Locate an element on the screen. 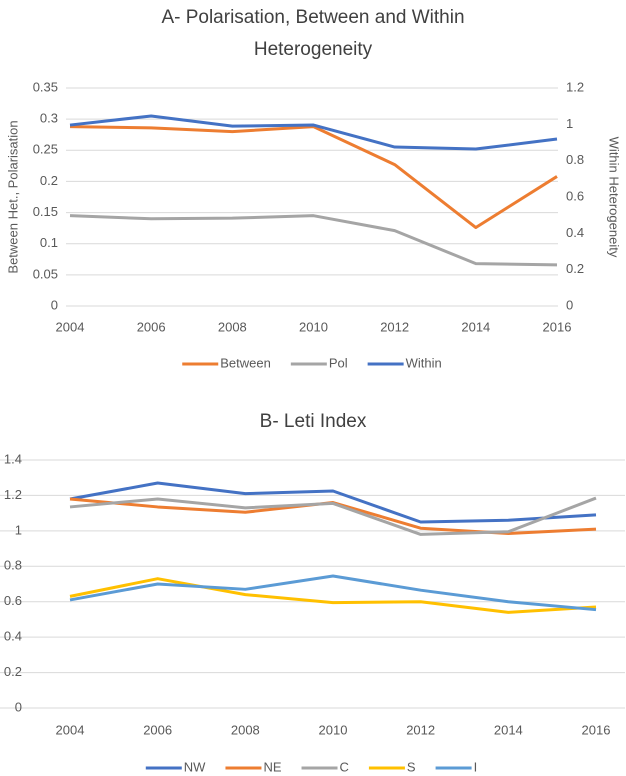 The image size is (626, 776). y-axis-label: Between Het., Polarisation is located at coordinates (12, 196).